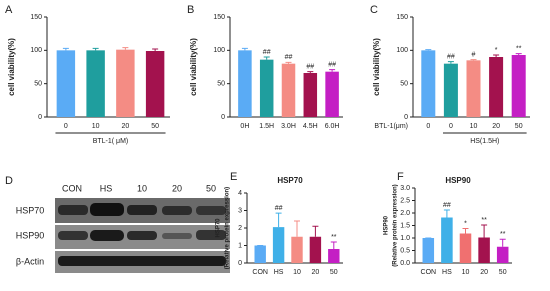  I want to click on lane-label: 10, so click(142, 188).